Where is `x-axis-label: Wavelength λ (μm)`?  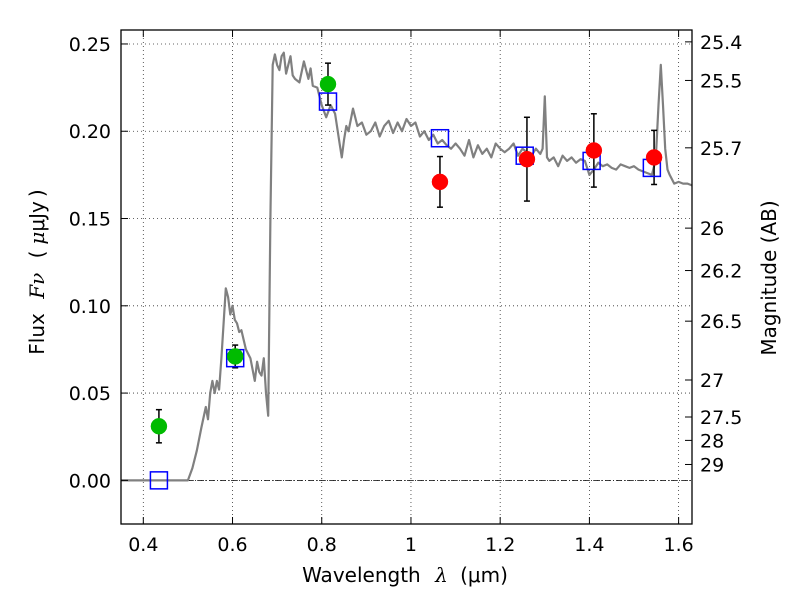
x-axis-label: Wavelength λ (μm) is located at coordinates (405, 575).